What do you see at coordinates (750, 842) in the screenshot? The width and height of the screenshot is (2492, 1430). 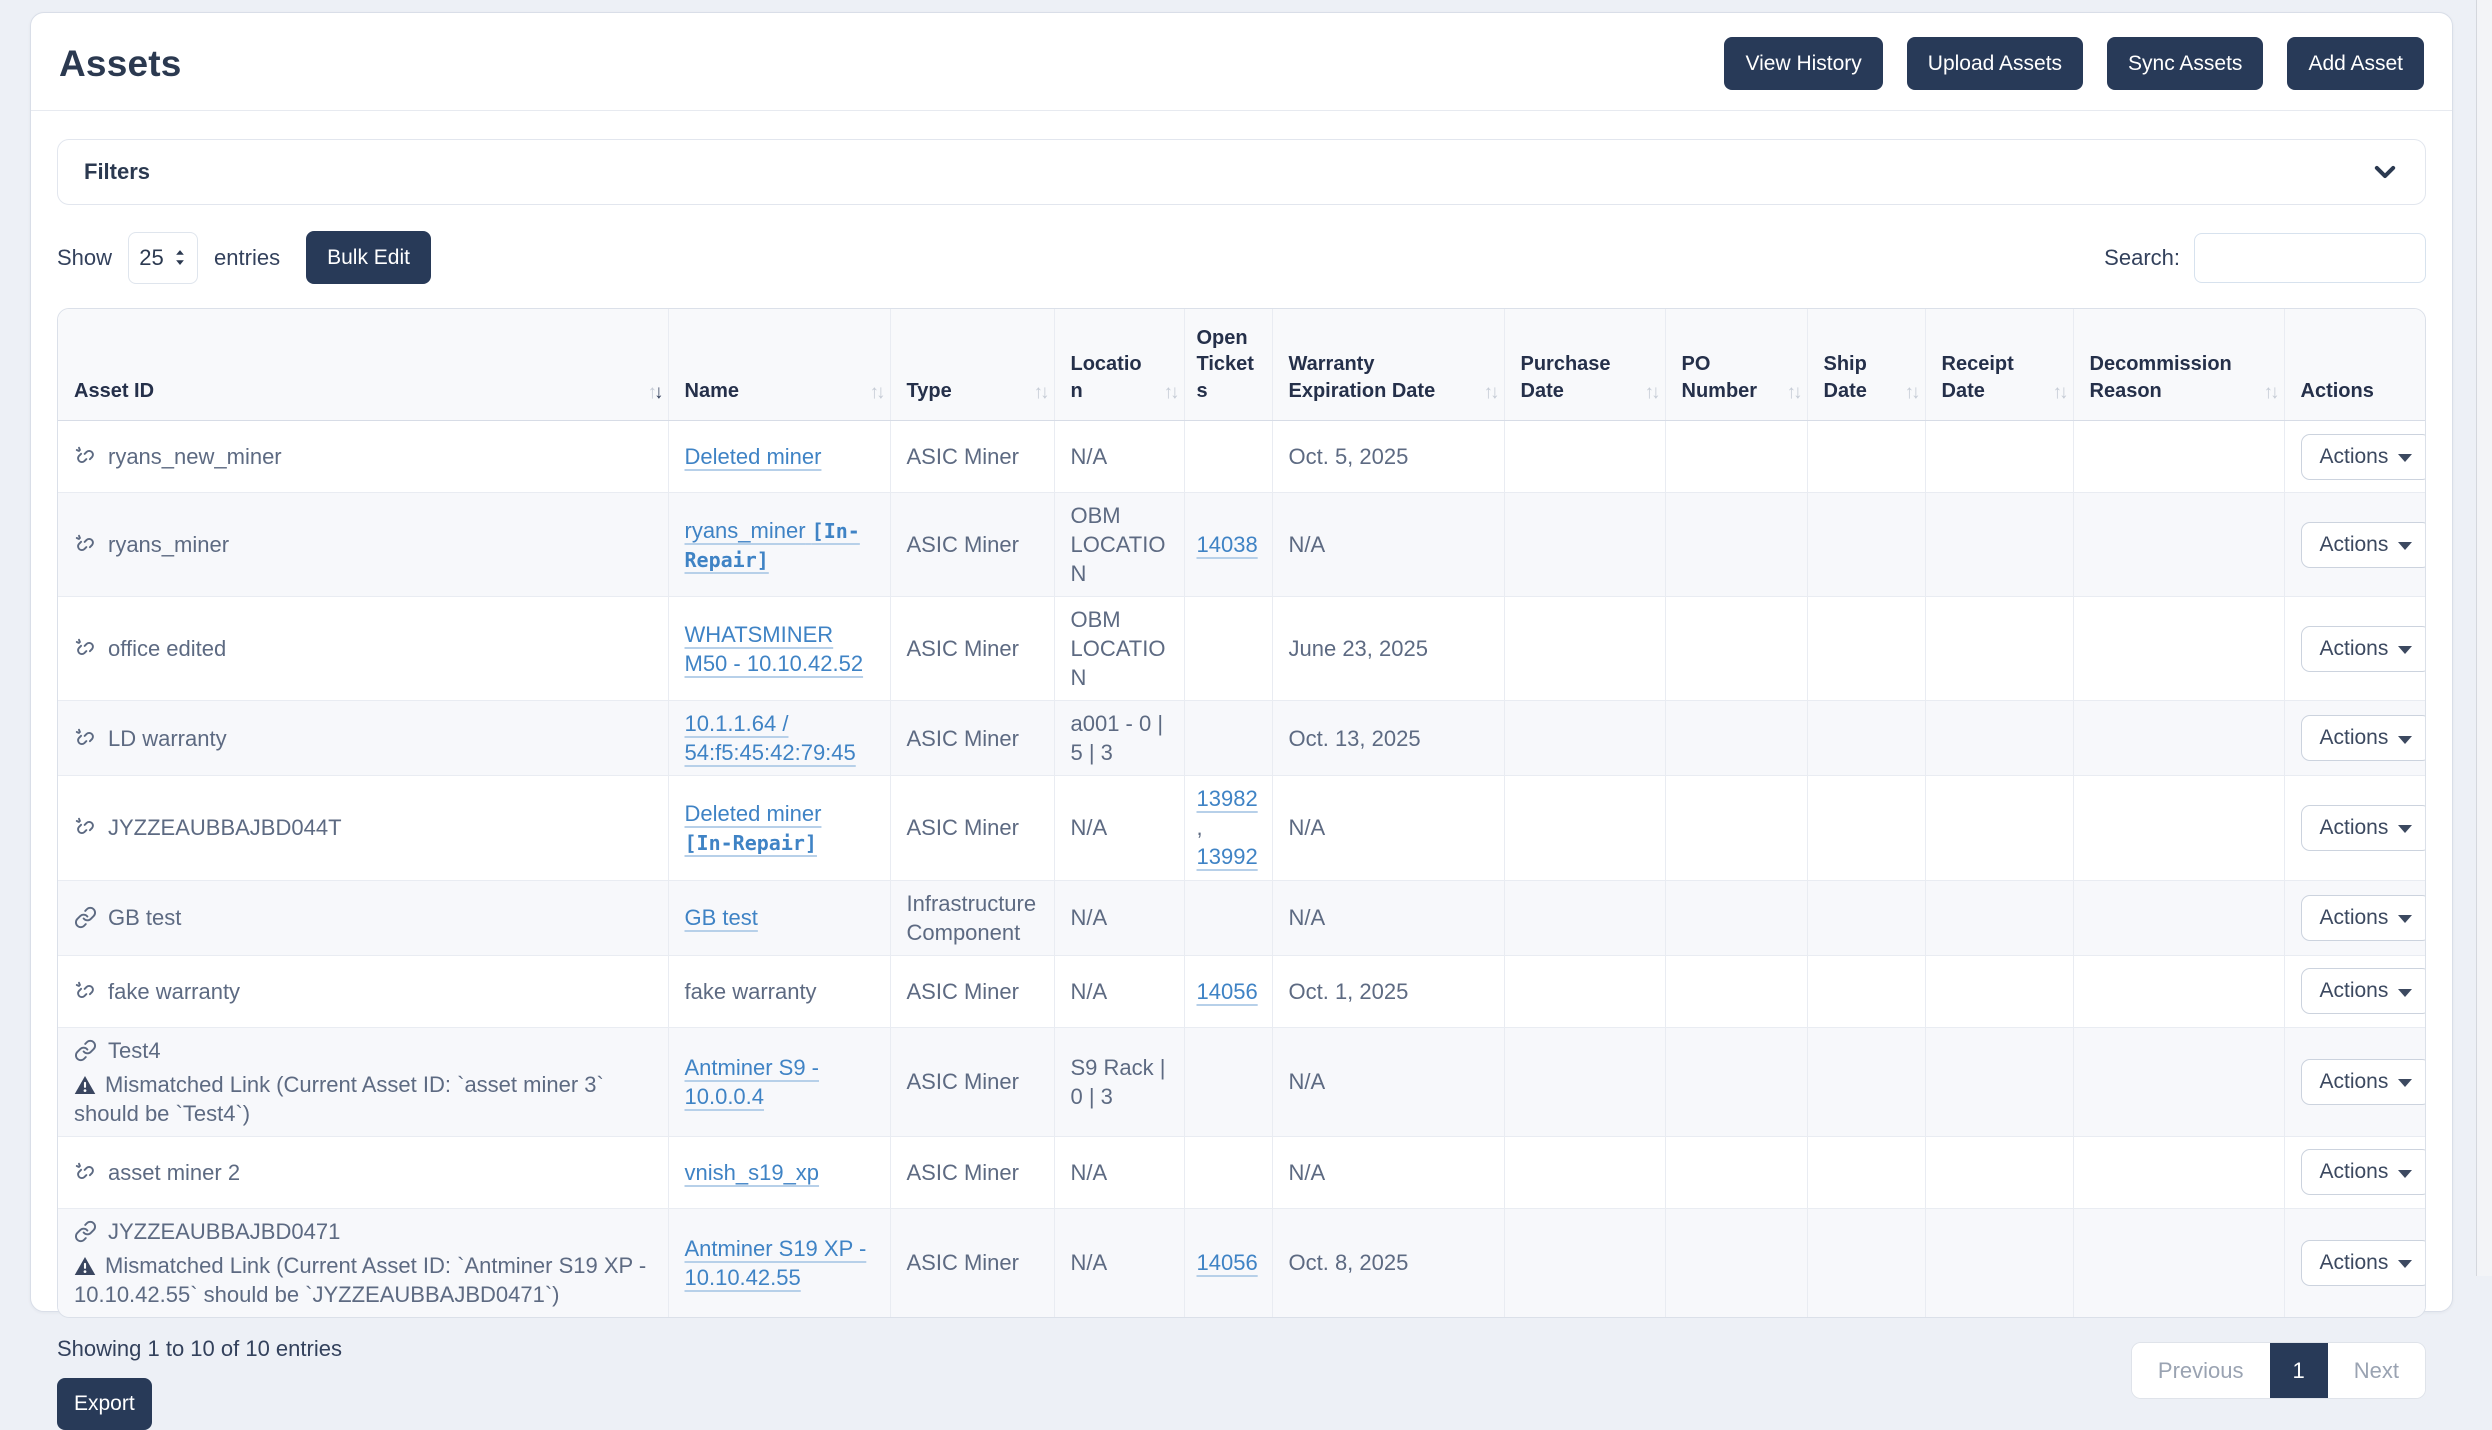 I see `in-repair-badge: [In-Repair]` at bounding box center [750, 842].